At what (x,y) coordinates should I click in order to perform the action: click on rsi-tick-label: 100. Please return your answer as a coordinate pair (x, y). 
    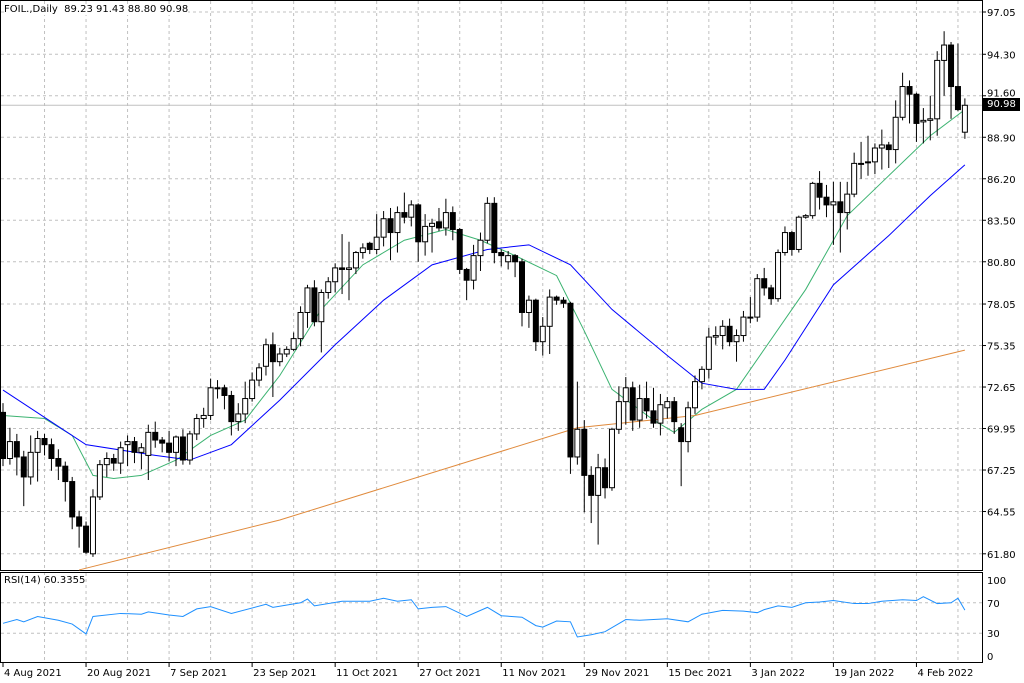
    Looking at the image, I should click on (996, 581).